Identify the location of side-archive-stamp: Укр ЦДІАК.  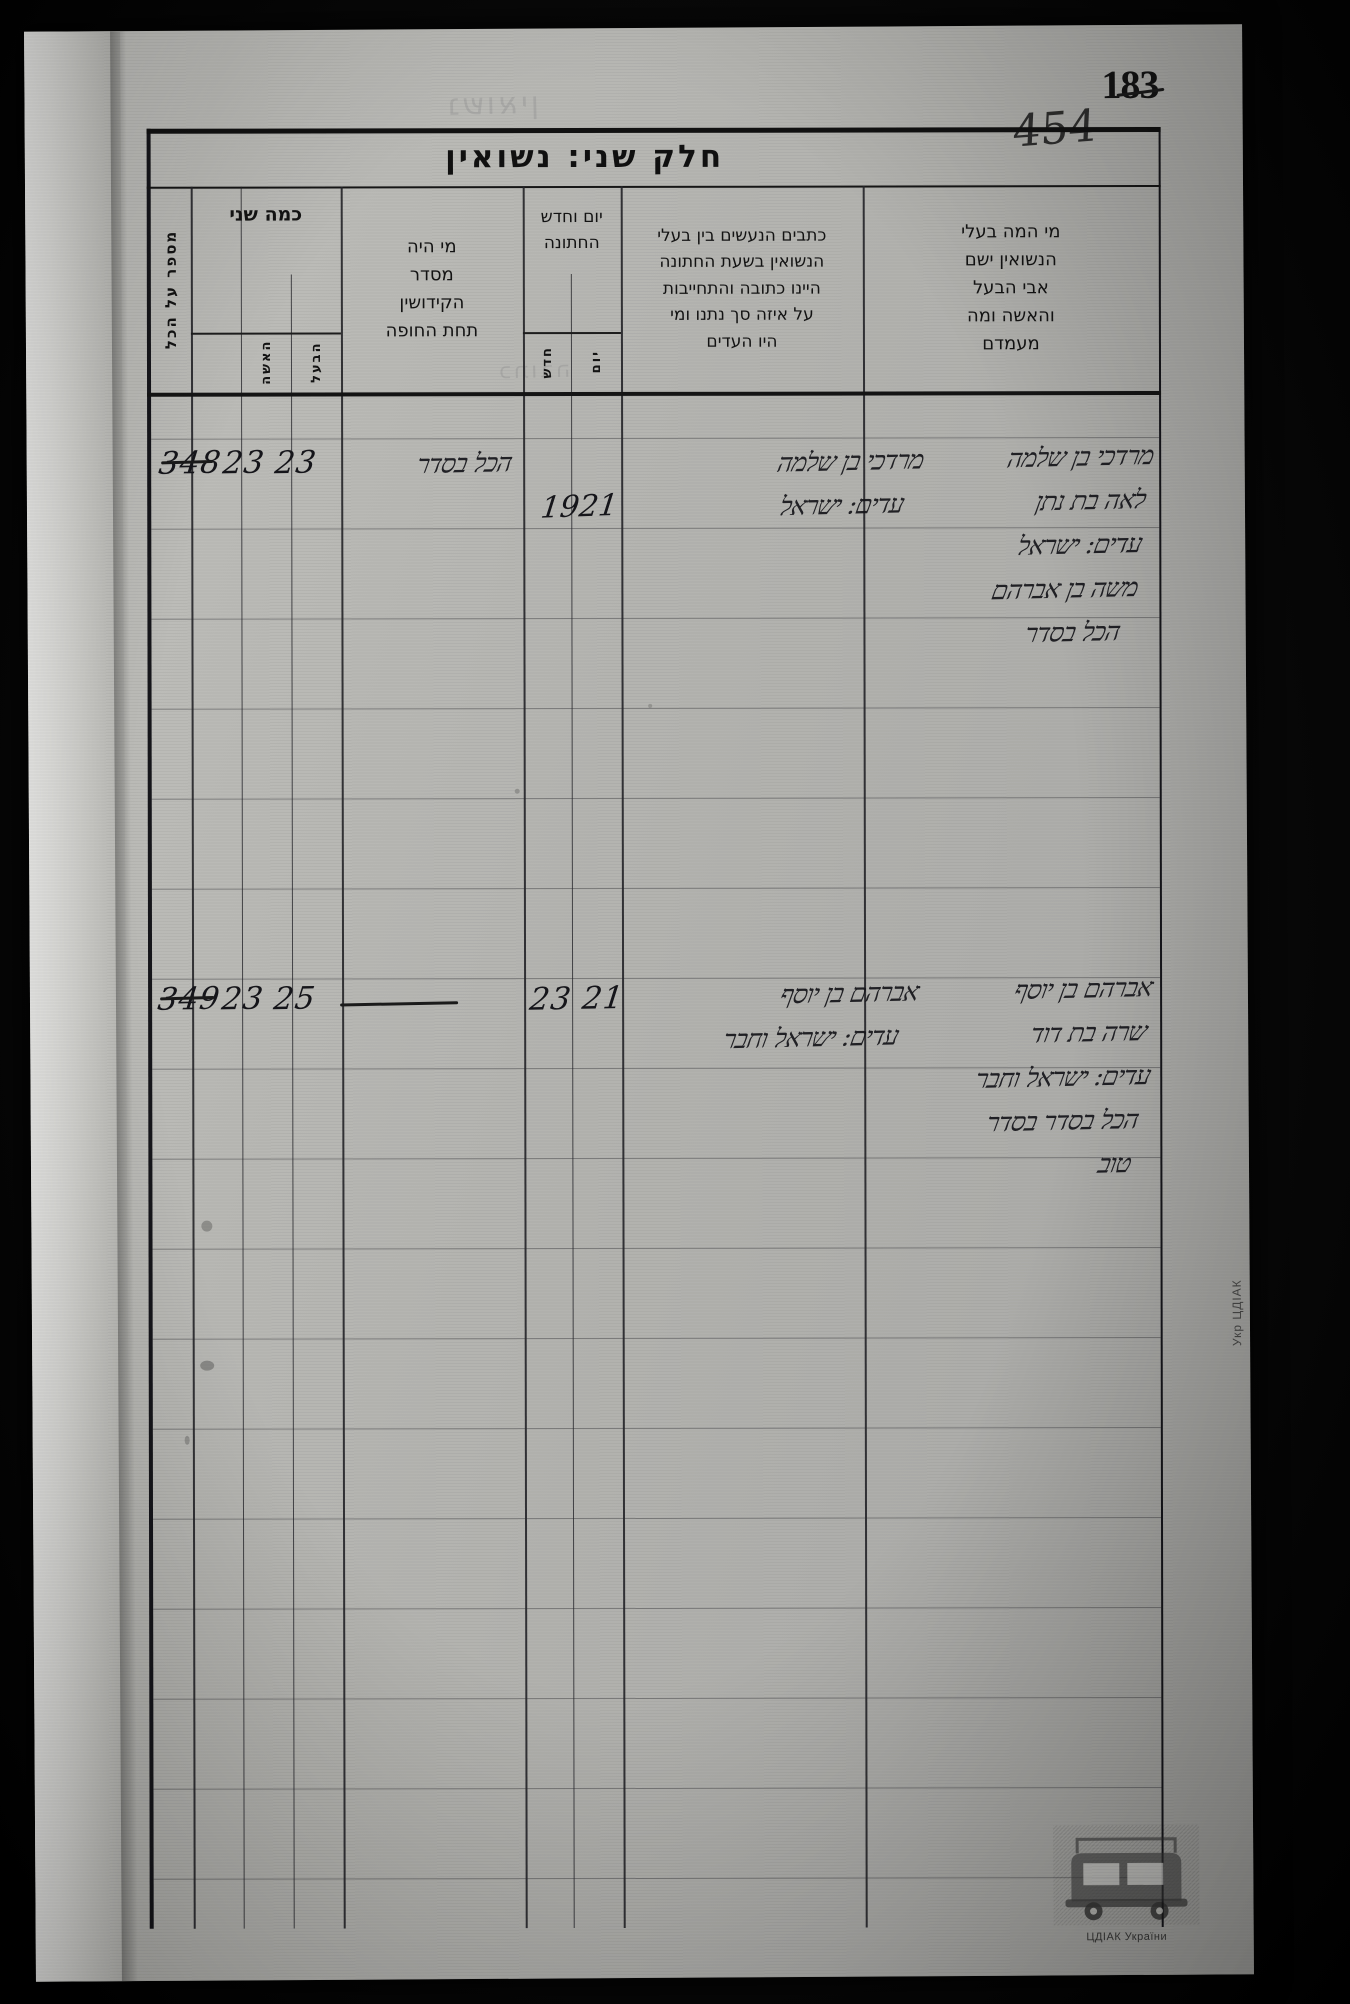
(1237, 1313).